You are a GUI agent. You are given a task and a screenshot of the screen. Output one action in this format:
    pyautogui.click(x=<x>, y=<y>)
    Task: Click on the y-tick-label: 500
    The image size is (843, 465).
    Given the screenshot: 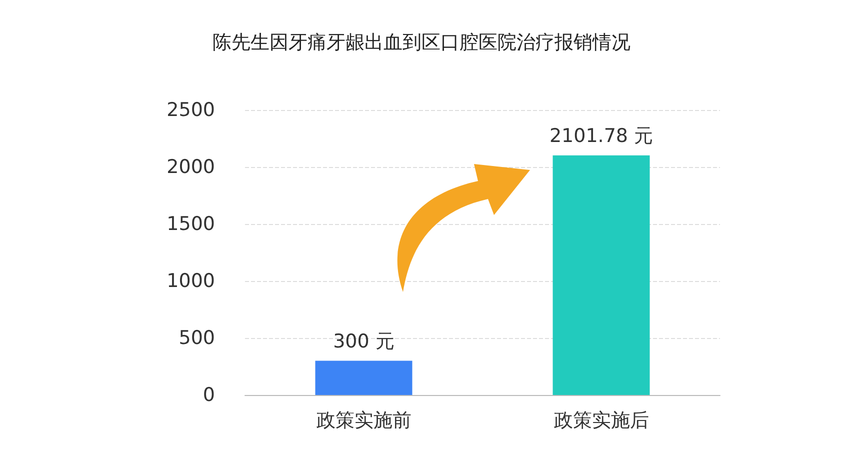 What is the action you would take?
    pyautogui.click(x=196, y=338)
    